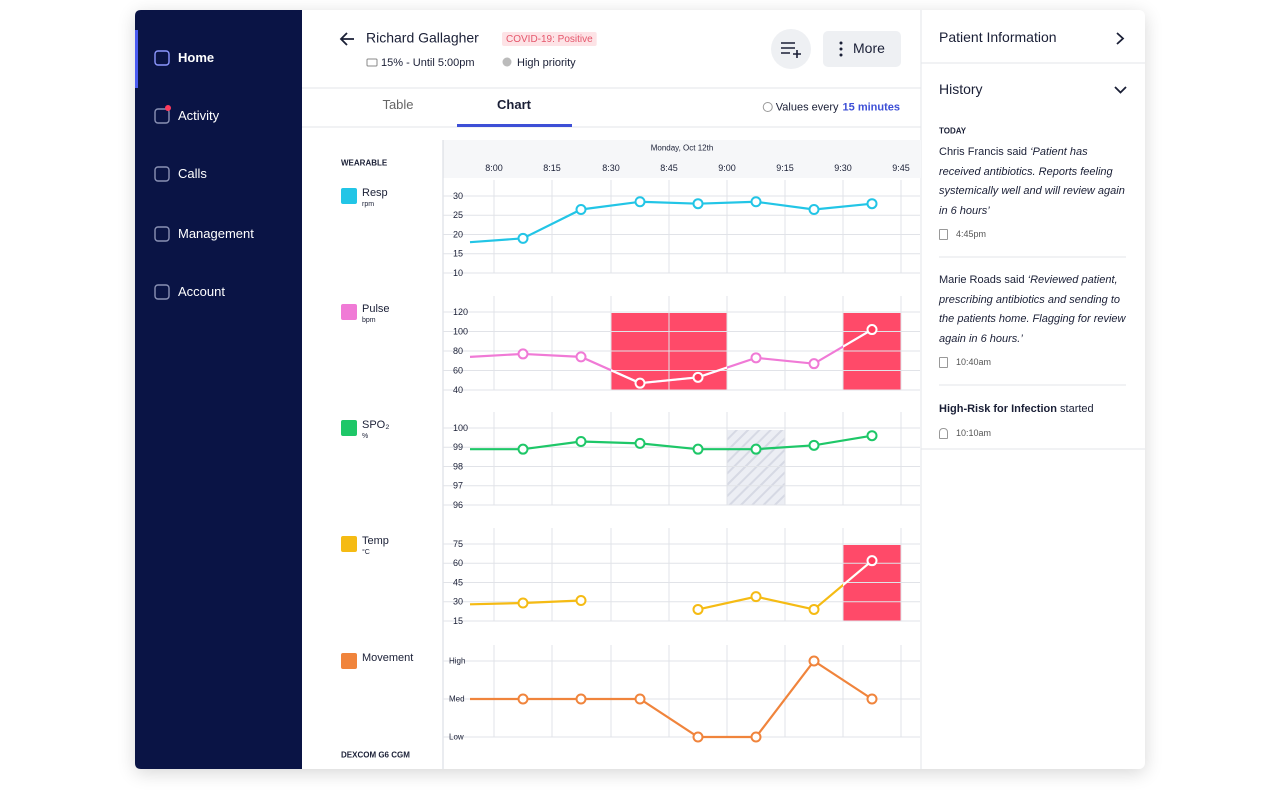  I want to click on time-tick-label: 9:15, so click(785, 168).